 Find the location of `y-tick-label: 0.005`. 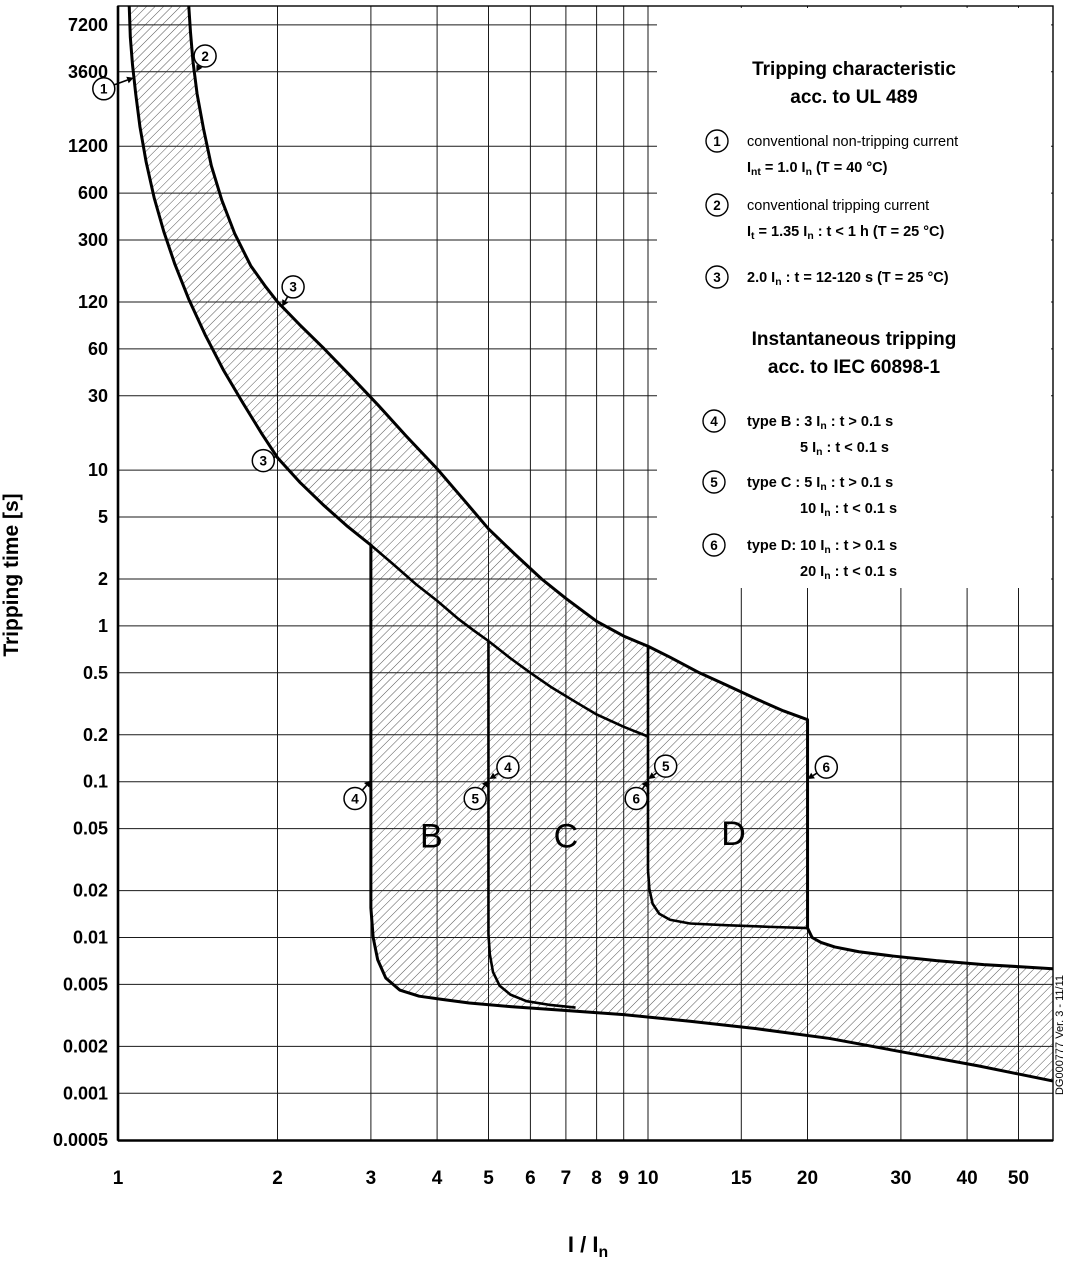

y-tick-label: 0.005 is located at coordinates (85, 984).